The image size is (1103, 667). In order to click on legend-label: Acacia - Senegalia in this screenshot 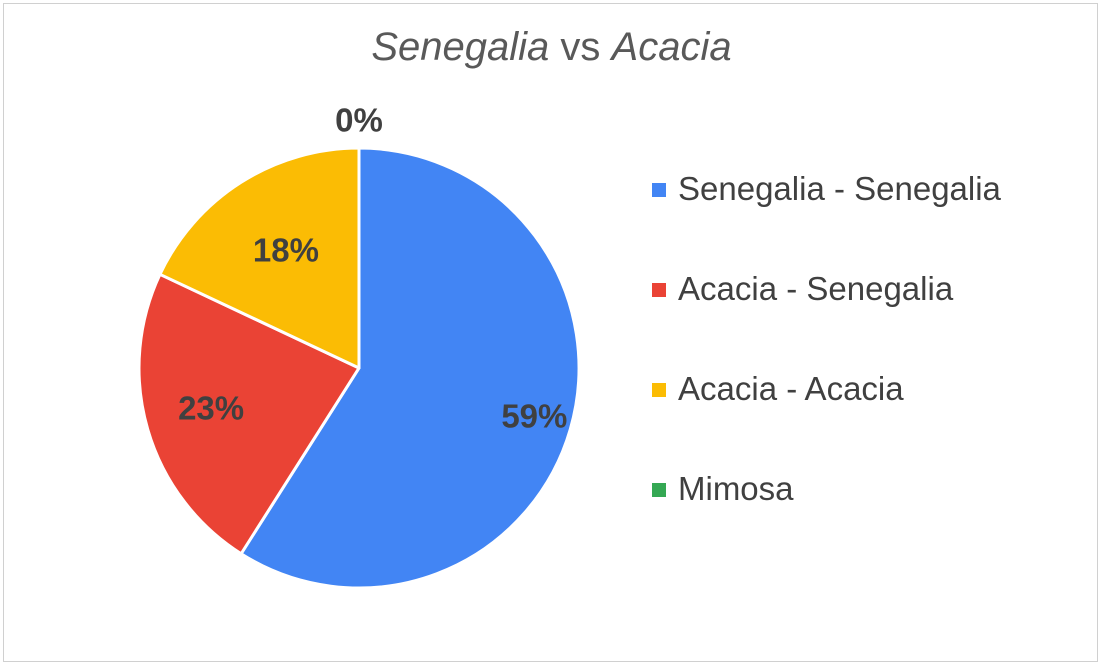, I will do `click(816, 288)`.